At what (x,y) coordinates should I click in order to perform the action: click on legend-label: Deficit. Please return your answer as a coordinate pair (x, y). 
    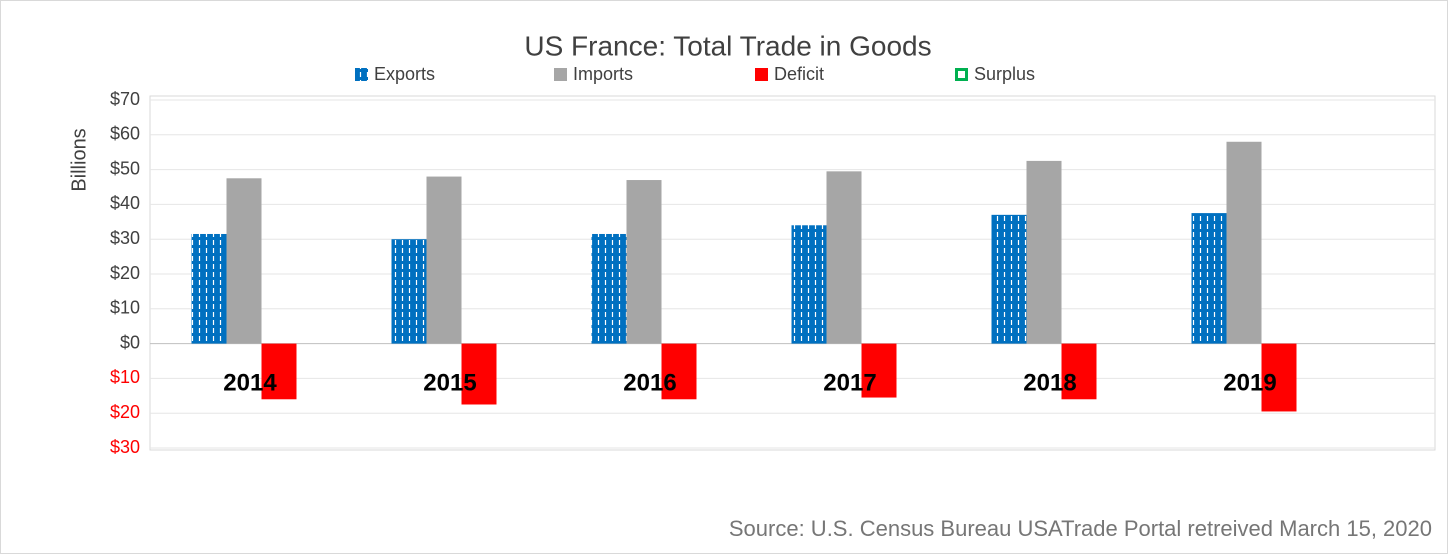
    Looking at the image, I should click on (799, 74).